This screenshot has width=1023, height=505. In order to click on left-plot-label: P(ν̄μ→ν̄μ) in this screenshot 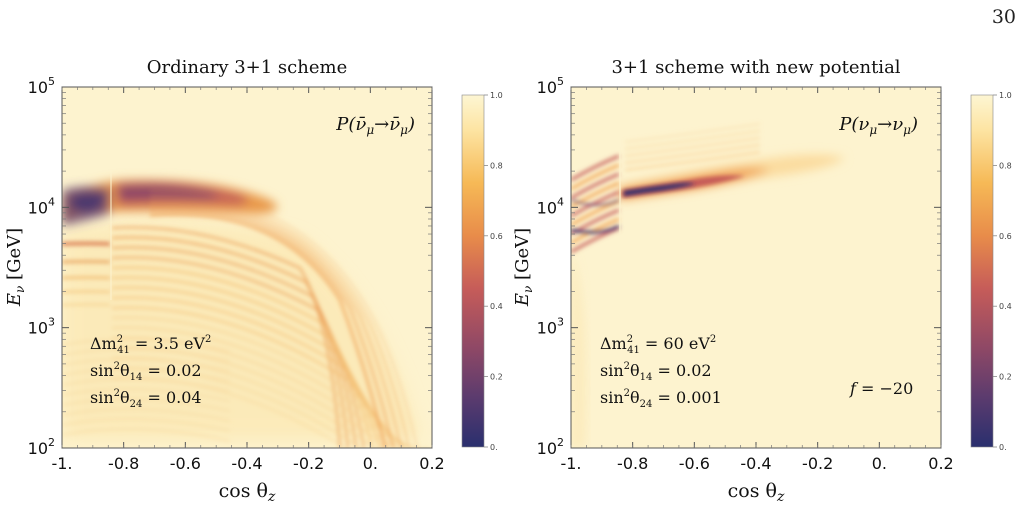, I will do `click(375, 125)`.